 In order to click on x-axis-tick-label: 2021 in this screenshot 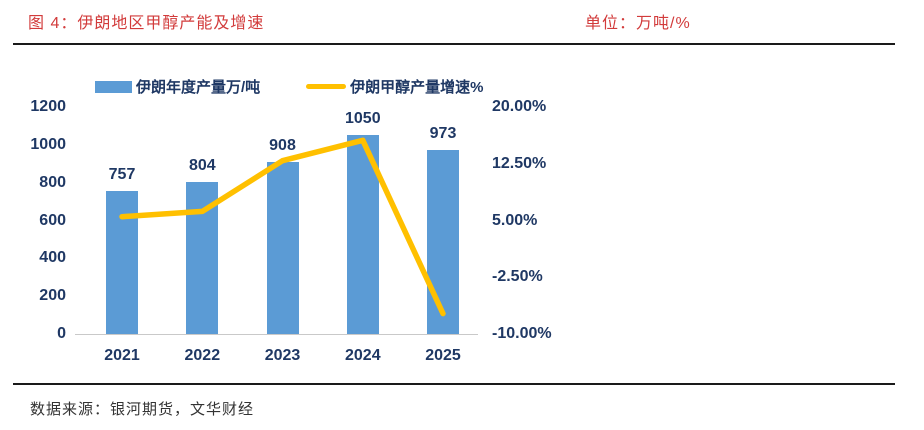, I will do `click(122, 355)`.